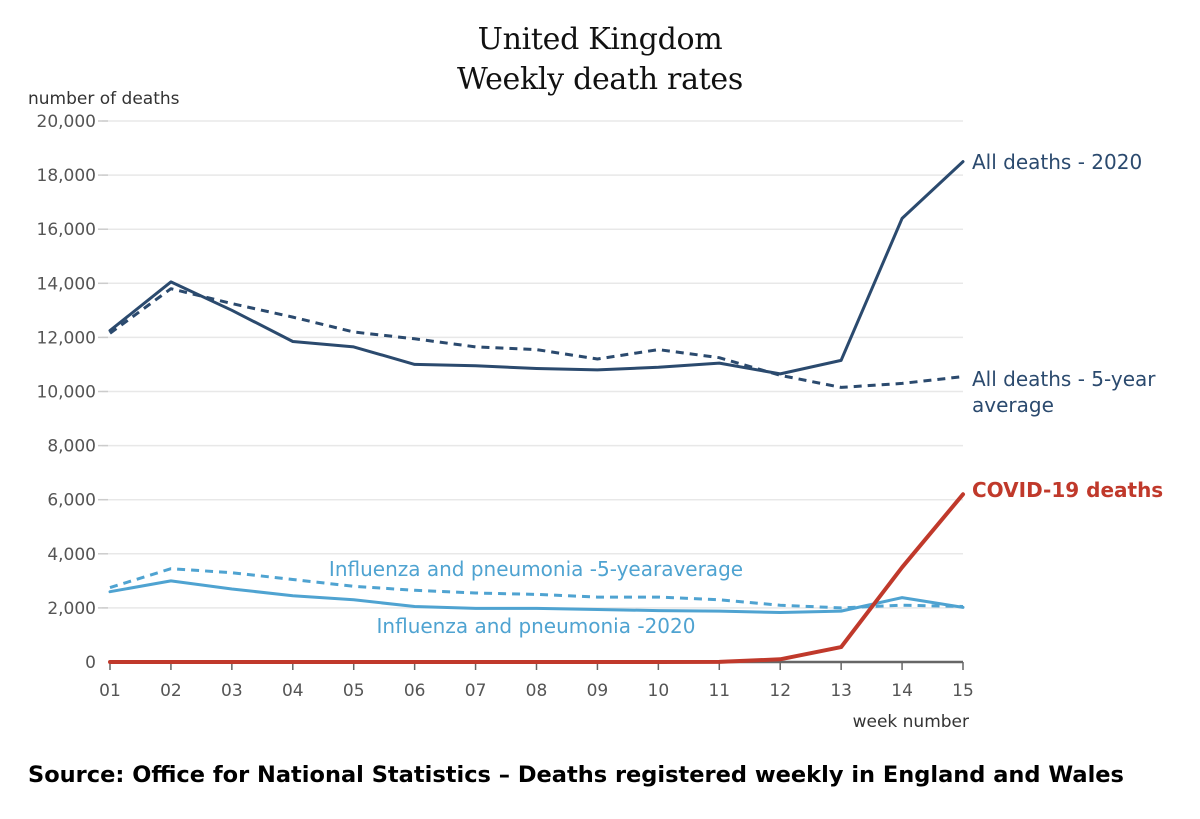  I want to click on series-label-influenza-and-pneumonia-5-yearaverage: Influenza and pneumonia -5-yearaverage, so click(536, 569).